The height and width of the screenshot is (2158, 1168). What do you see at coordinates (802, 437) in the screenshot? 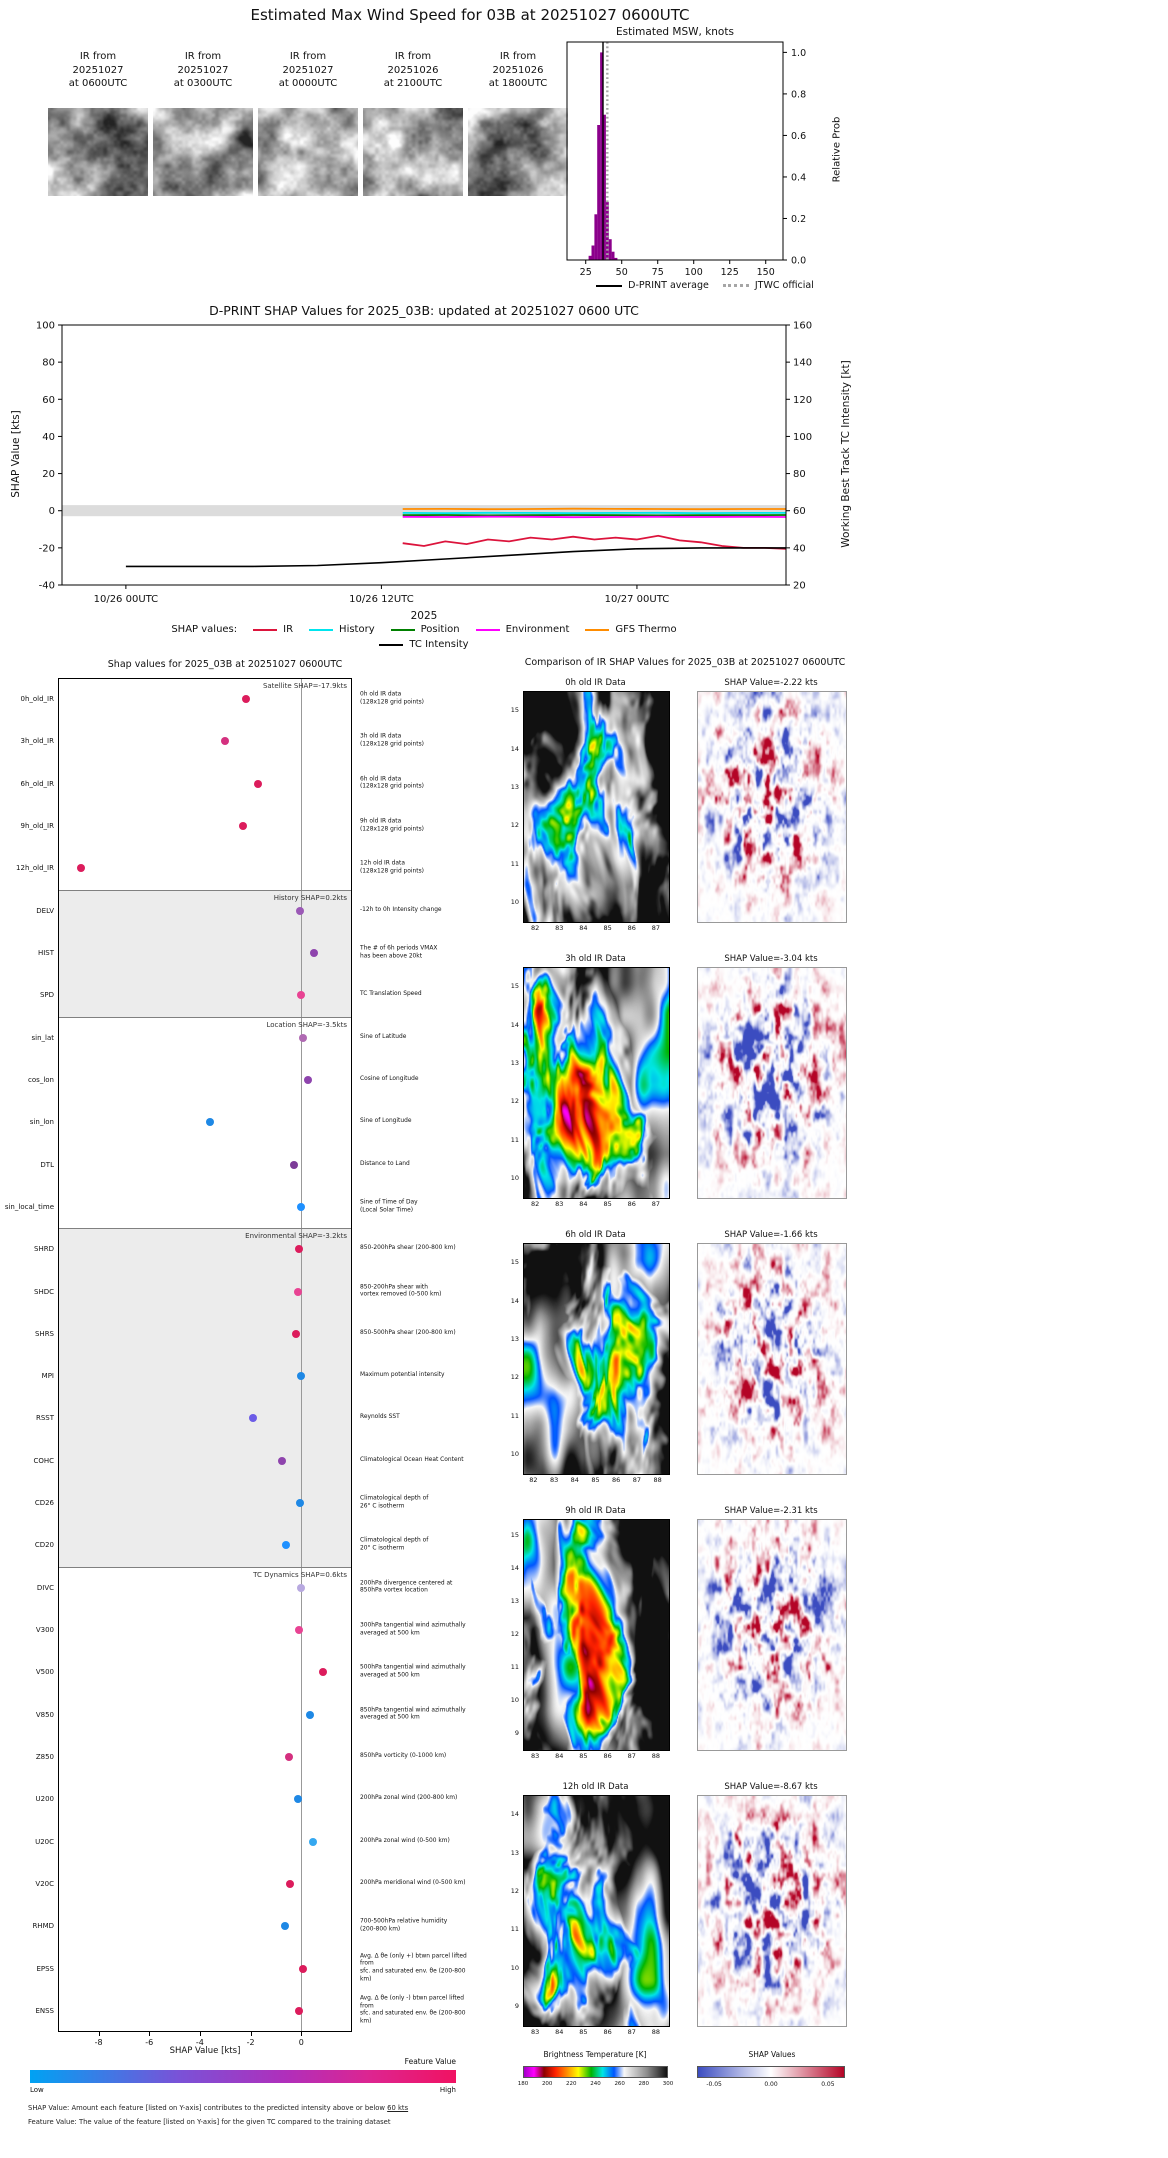
I see `y-tick-label-right: 100` at bounding box center [802, 437].